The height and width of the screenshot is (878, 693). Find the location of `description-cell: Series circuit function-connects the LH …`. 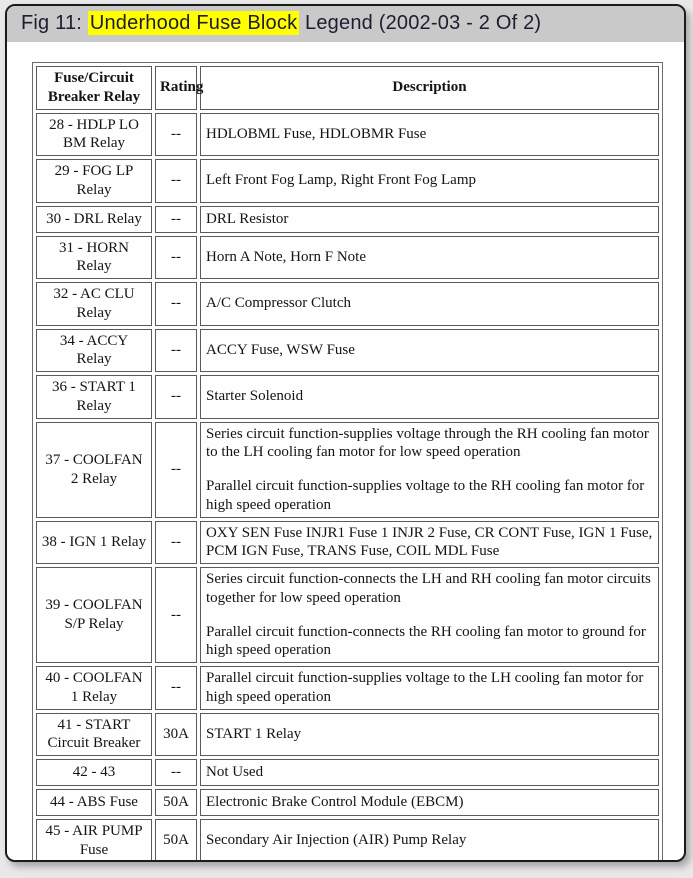

description-cell: Series circuit function-connects the LH … is located at coordinates (429, 615).